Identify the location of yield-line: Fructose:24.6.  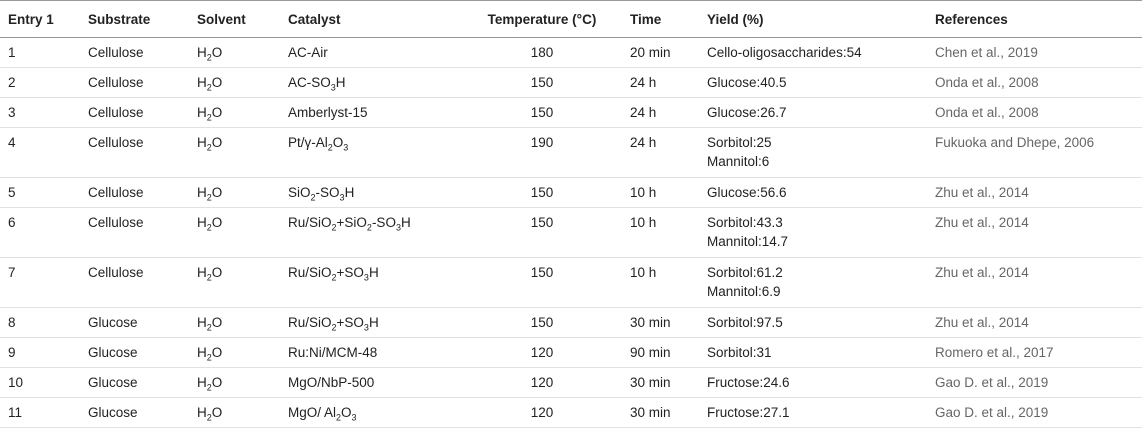
(748, 382).